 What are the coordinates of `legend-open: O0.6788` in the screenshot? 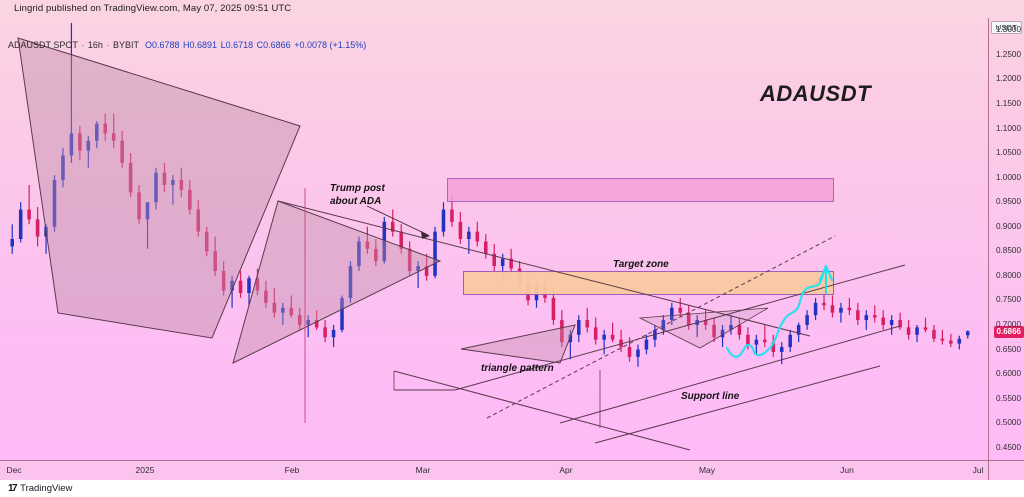 It's located at (162, 45).